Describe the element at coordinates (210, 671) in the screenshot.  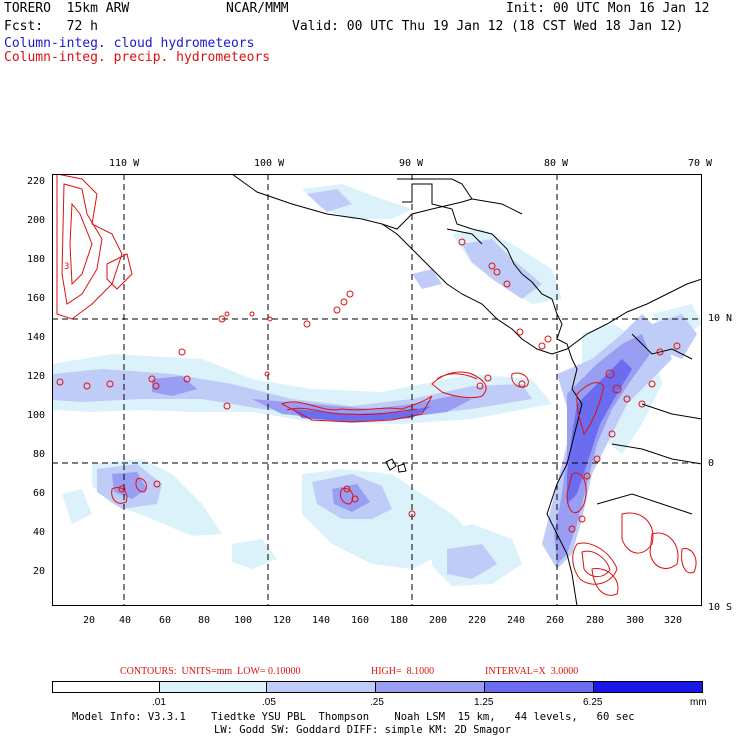
I see `contour-units: CONTOURS: UNITS=mm LOW= 0.10000` at that location.